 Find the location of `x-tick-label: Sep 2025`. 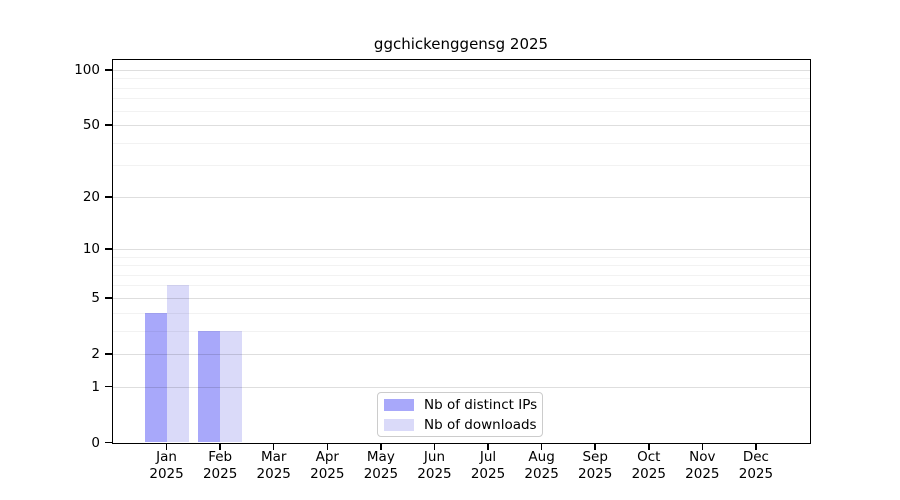

x-tick-label: Sep 2025 is located at coordinates (595, 465).